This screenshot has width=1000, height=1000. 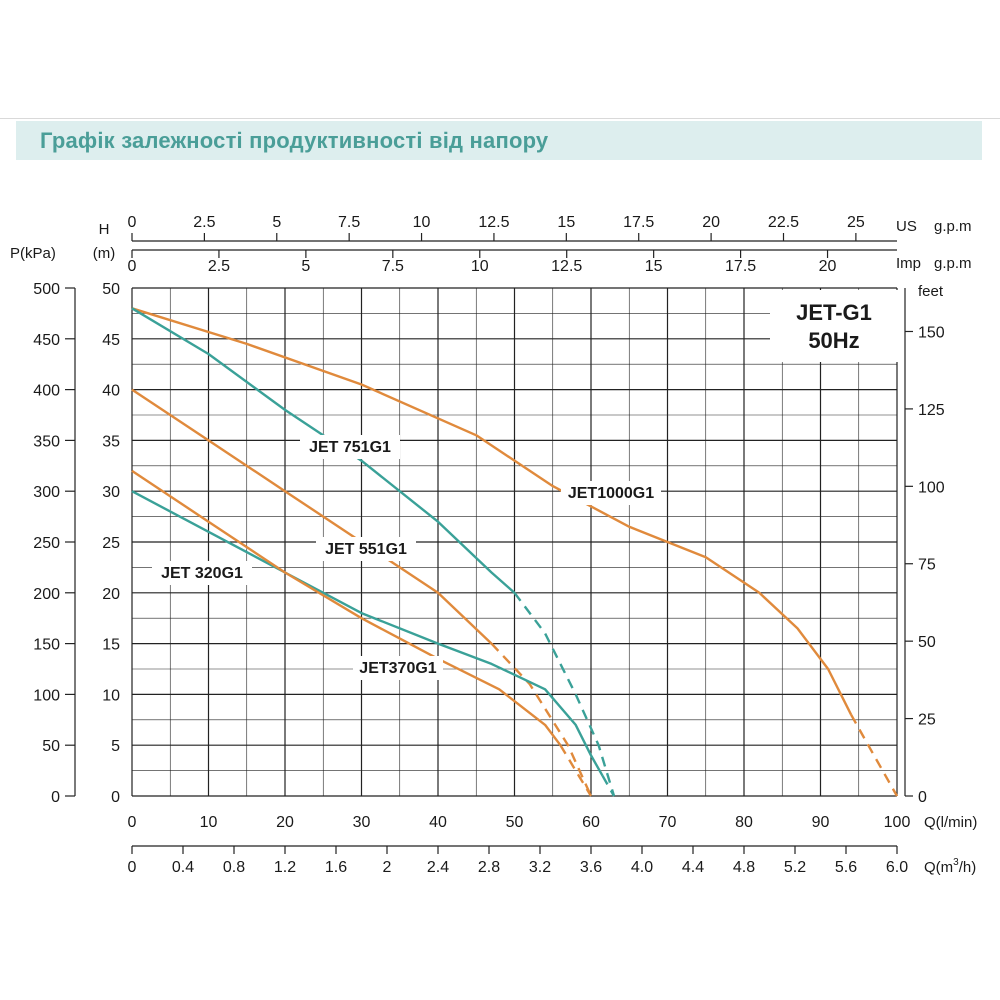 I want to click on us-gpm-tick-label: 12.5, so click(x=493, y=222).